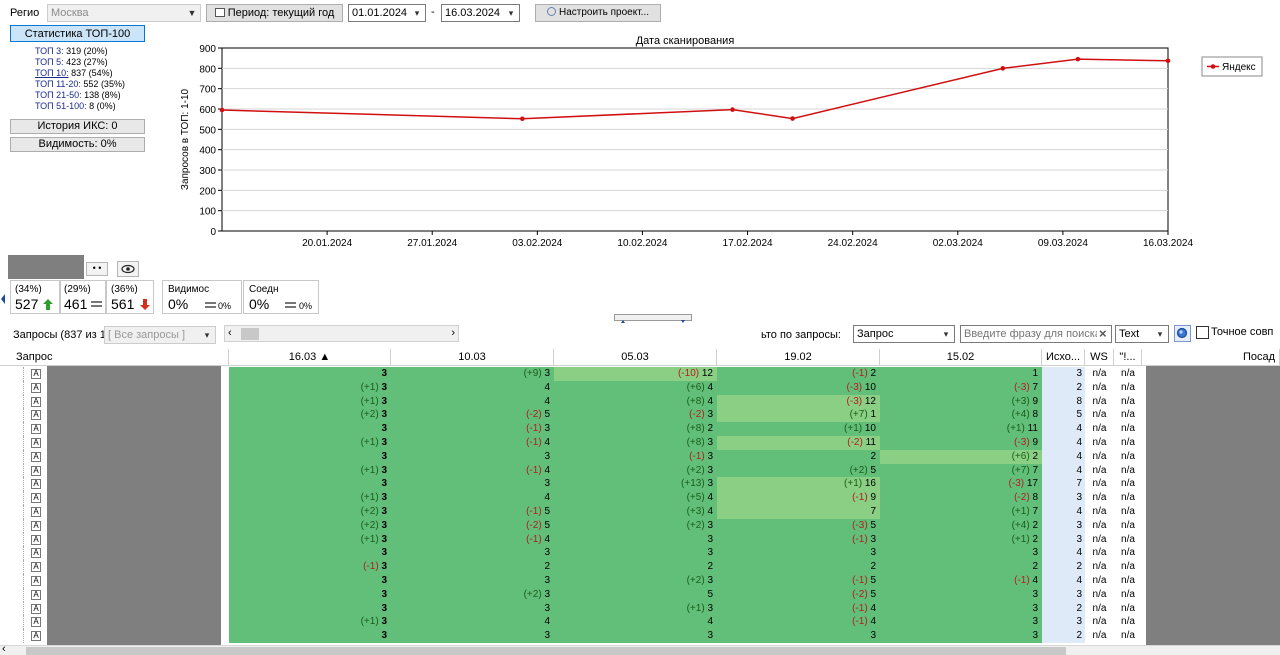  I want to click on column-header-landing: Посад, so click(1211, 357).